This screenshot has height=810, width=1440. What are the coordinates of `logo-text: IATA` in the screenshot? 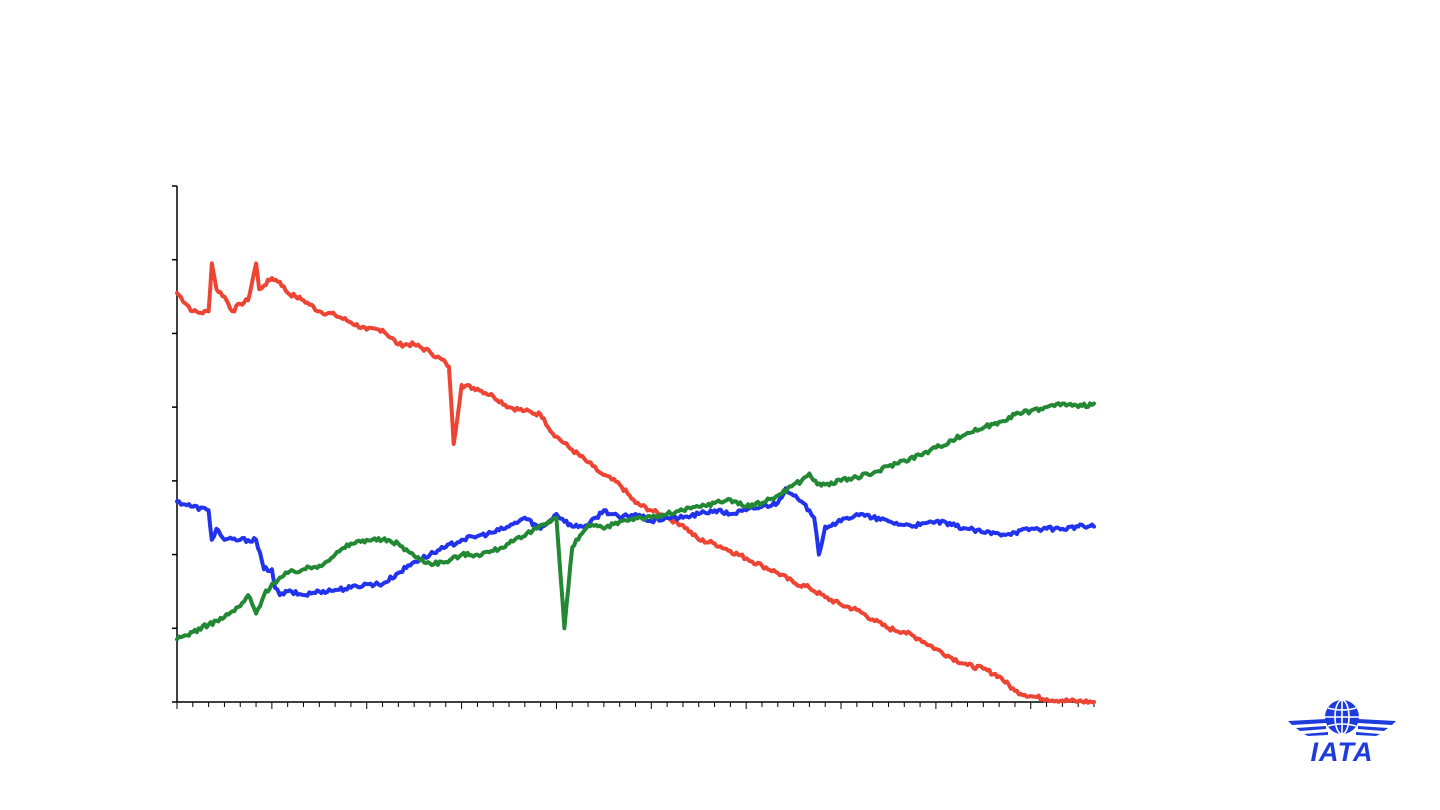 It's located at (1342, 752).